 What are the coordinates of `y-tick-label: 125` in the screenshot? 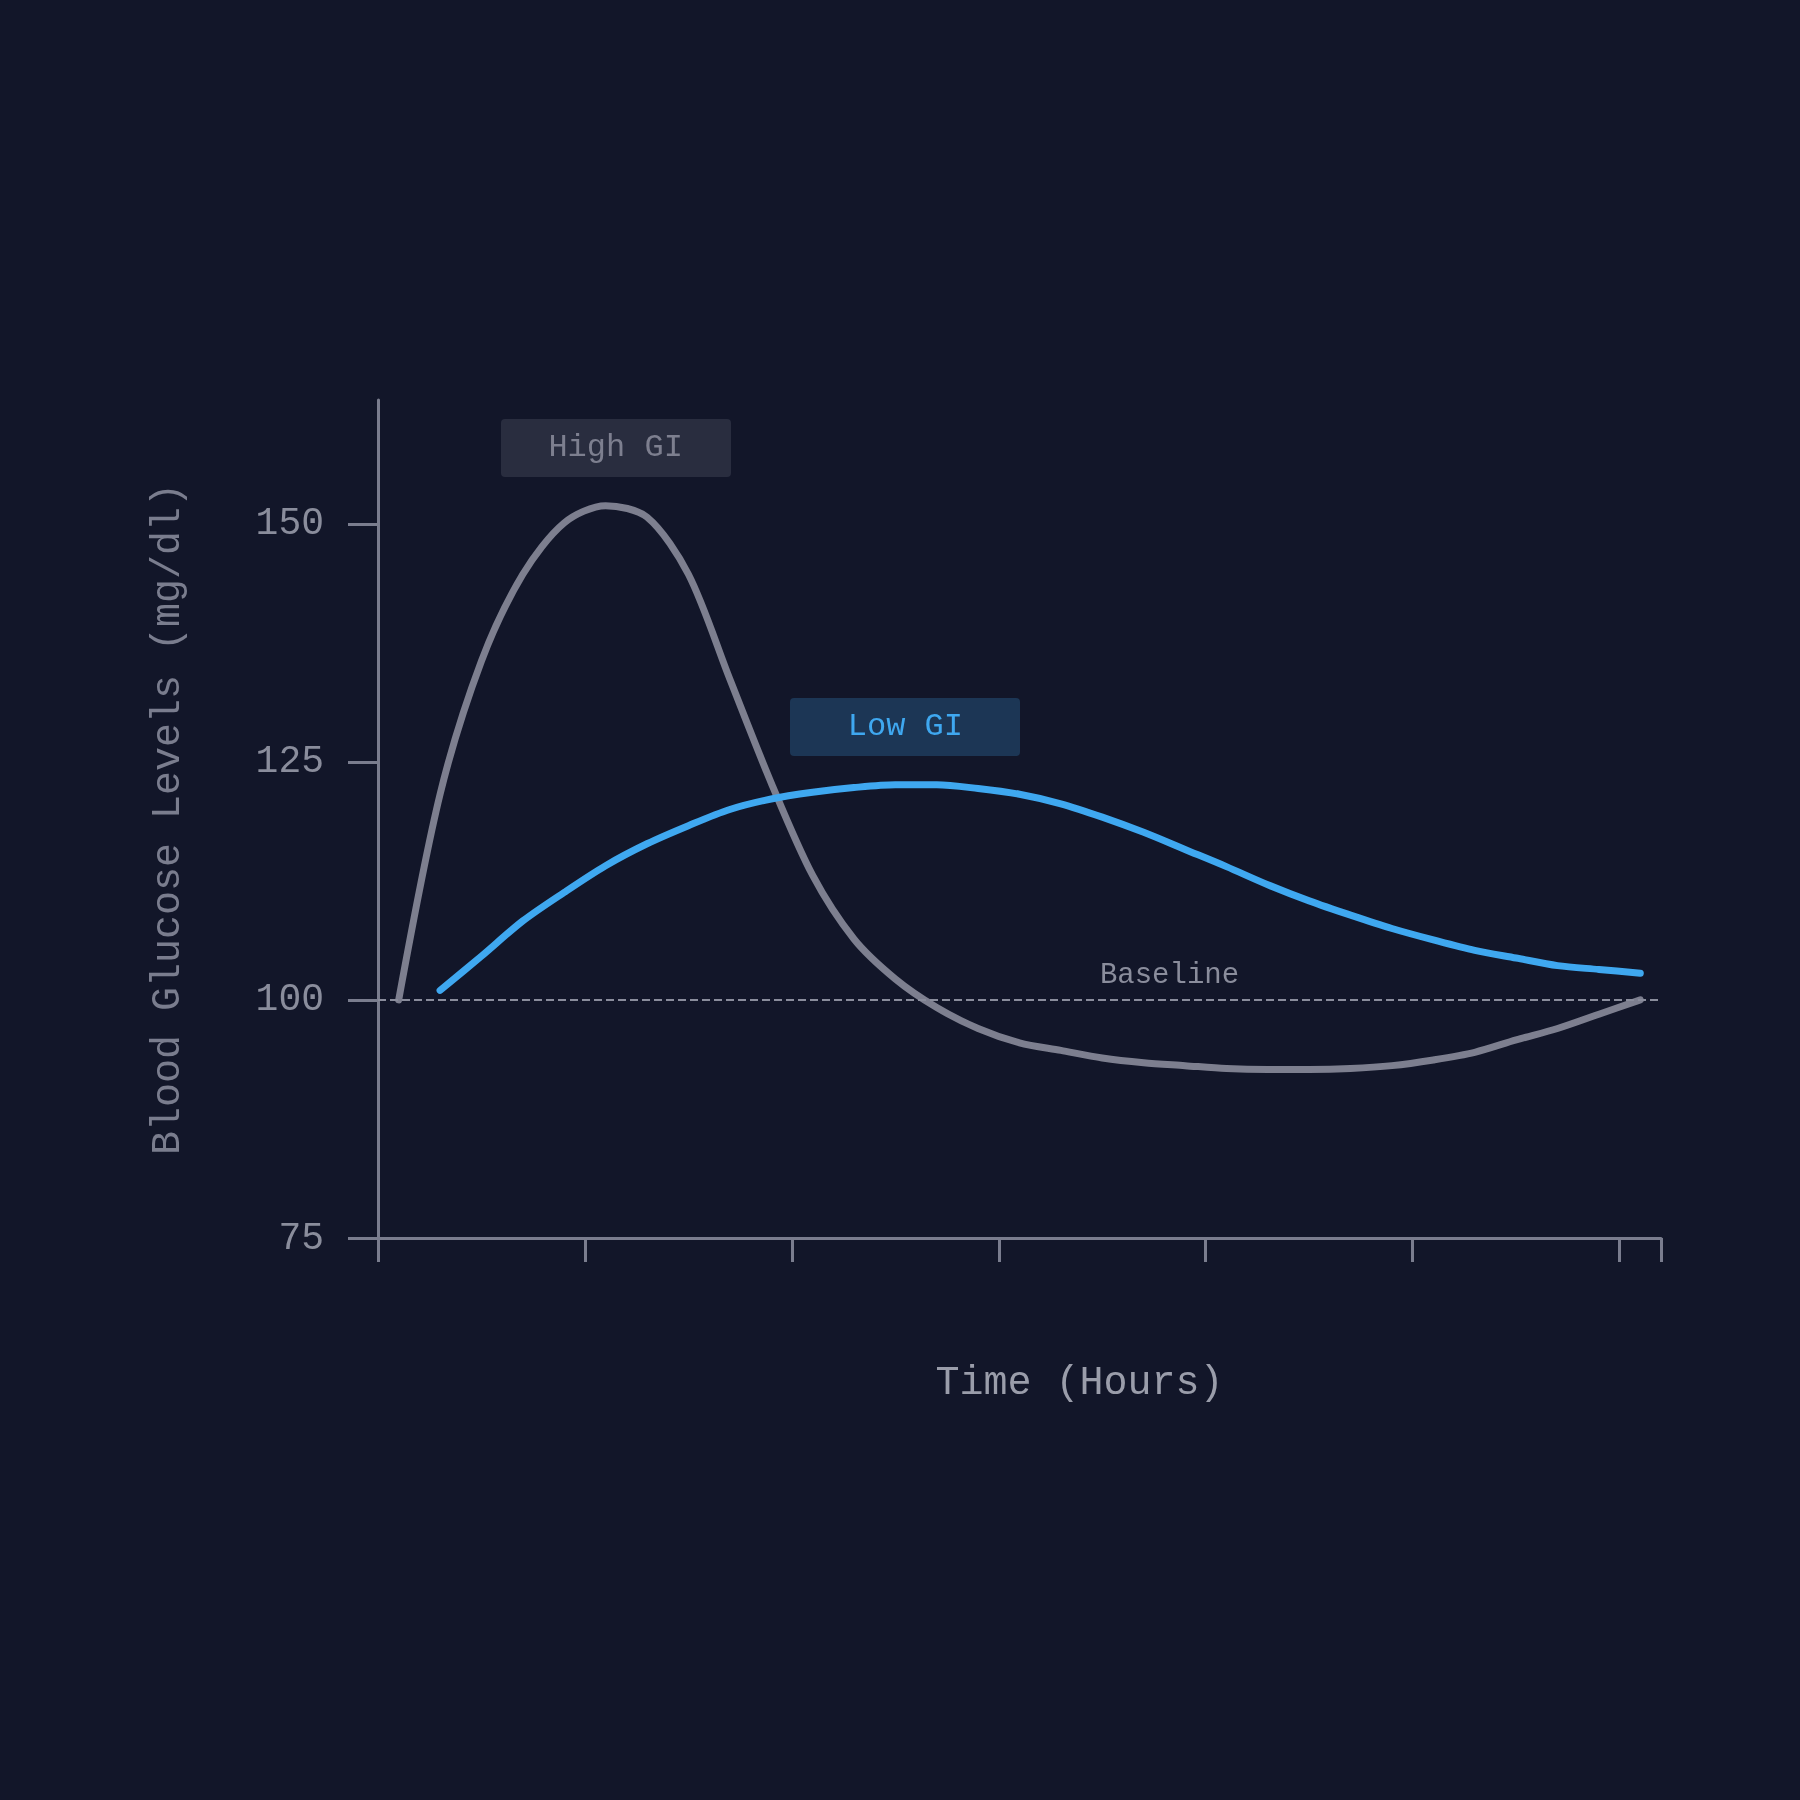 It's located at (289, 762).